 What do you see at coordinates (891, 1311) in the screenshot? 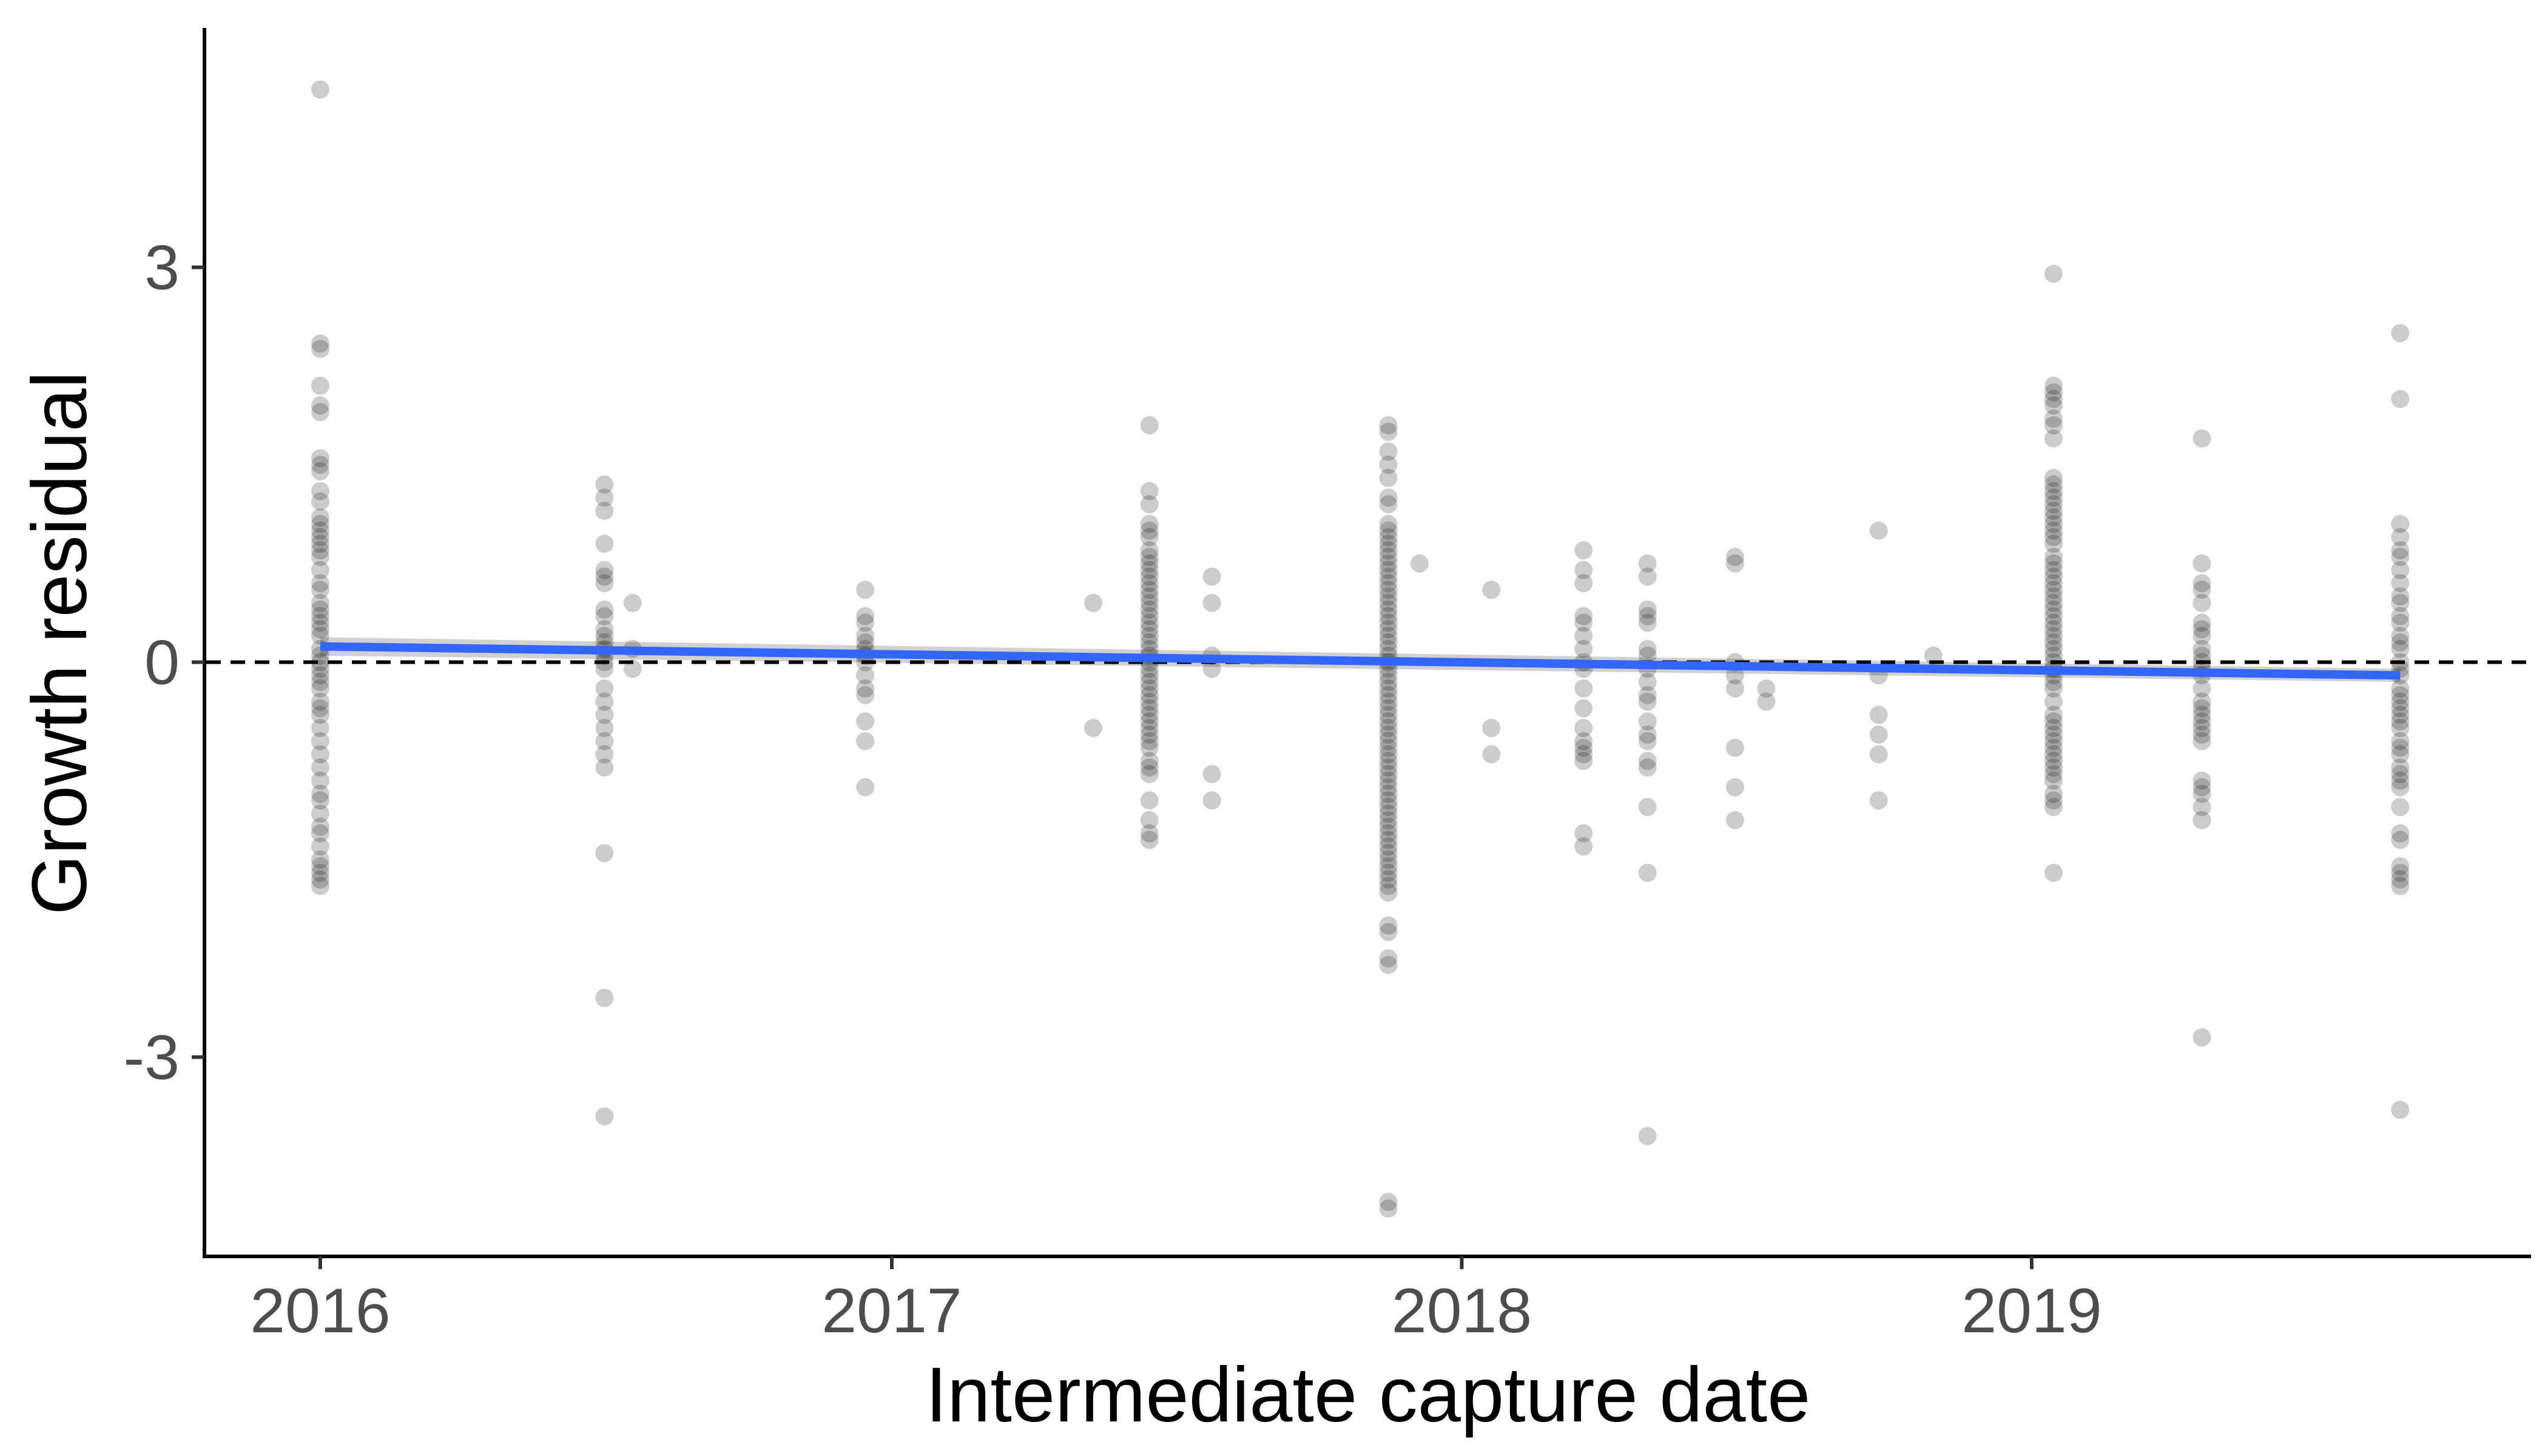
I see `x-tick-label: 2017` at bounding box center [891, 1311].